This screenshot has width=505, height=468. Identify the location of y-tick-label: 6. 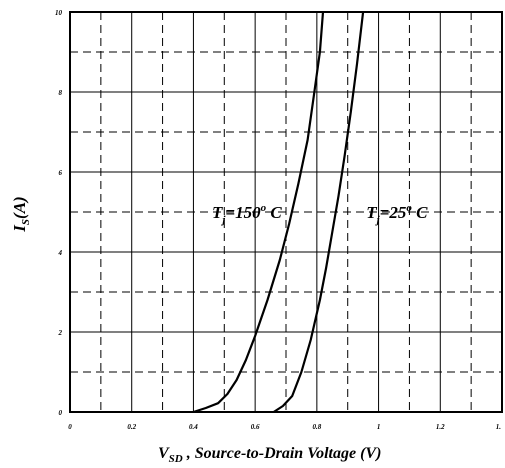
(61, 173).